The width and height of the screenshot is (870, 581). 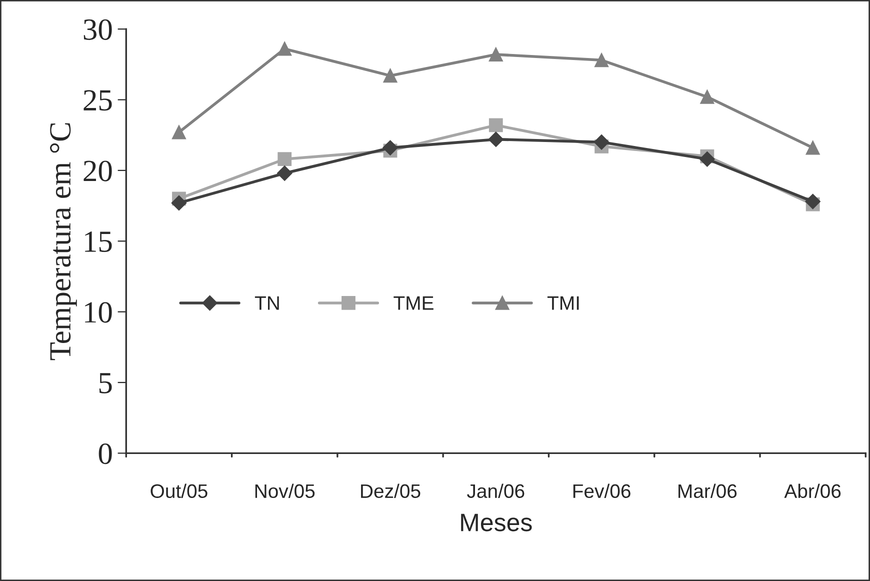 I want to click on legend-label: TME, so click(x=414, y=303).